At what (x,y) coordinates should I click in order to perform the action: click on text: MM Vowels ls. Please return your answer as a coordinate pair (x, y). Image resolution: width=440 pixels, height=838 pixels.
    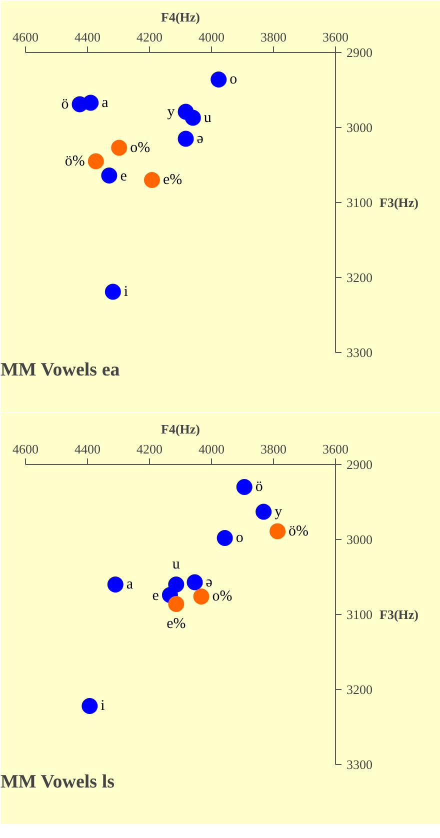
    Looking at the image, I should click on (57, 782).